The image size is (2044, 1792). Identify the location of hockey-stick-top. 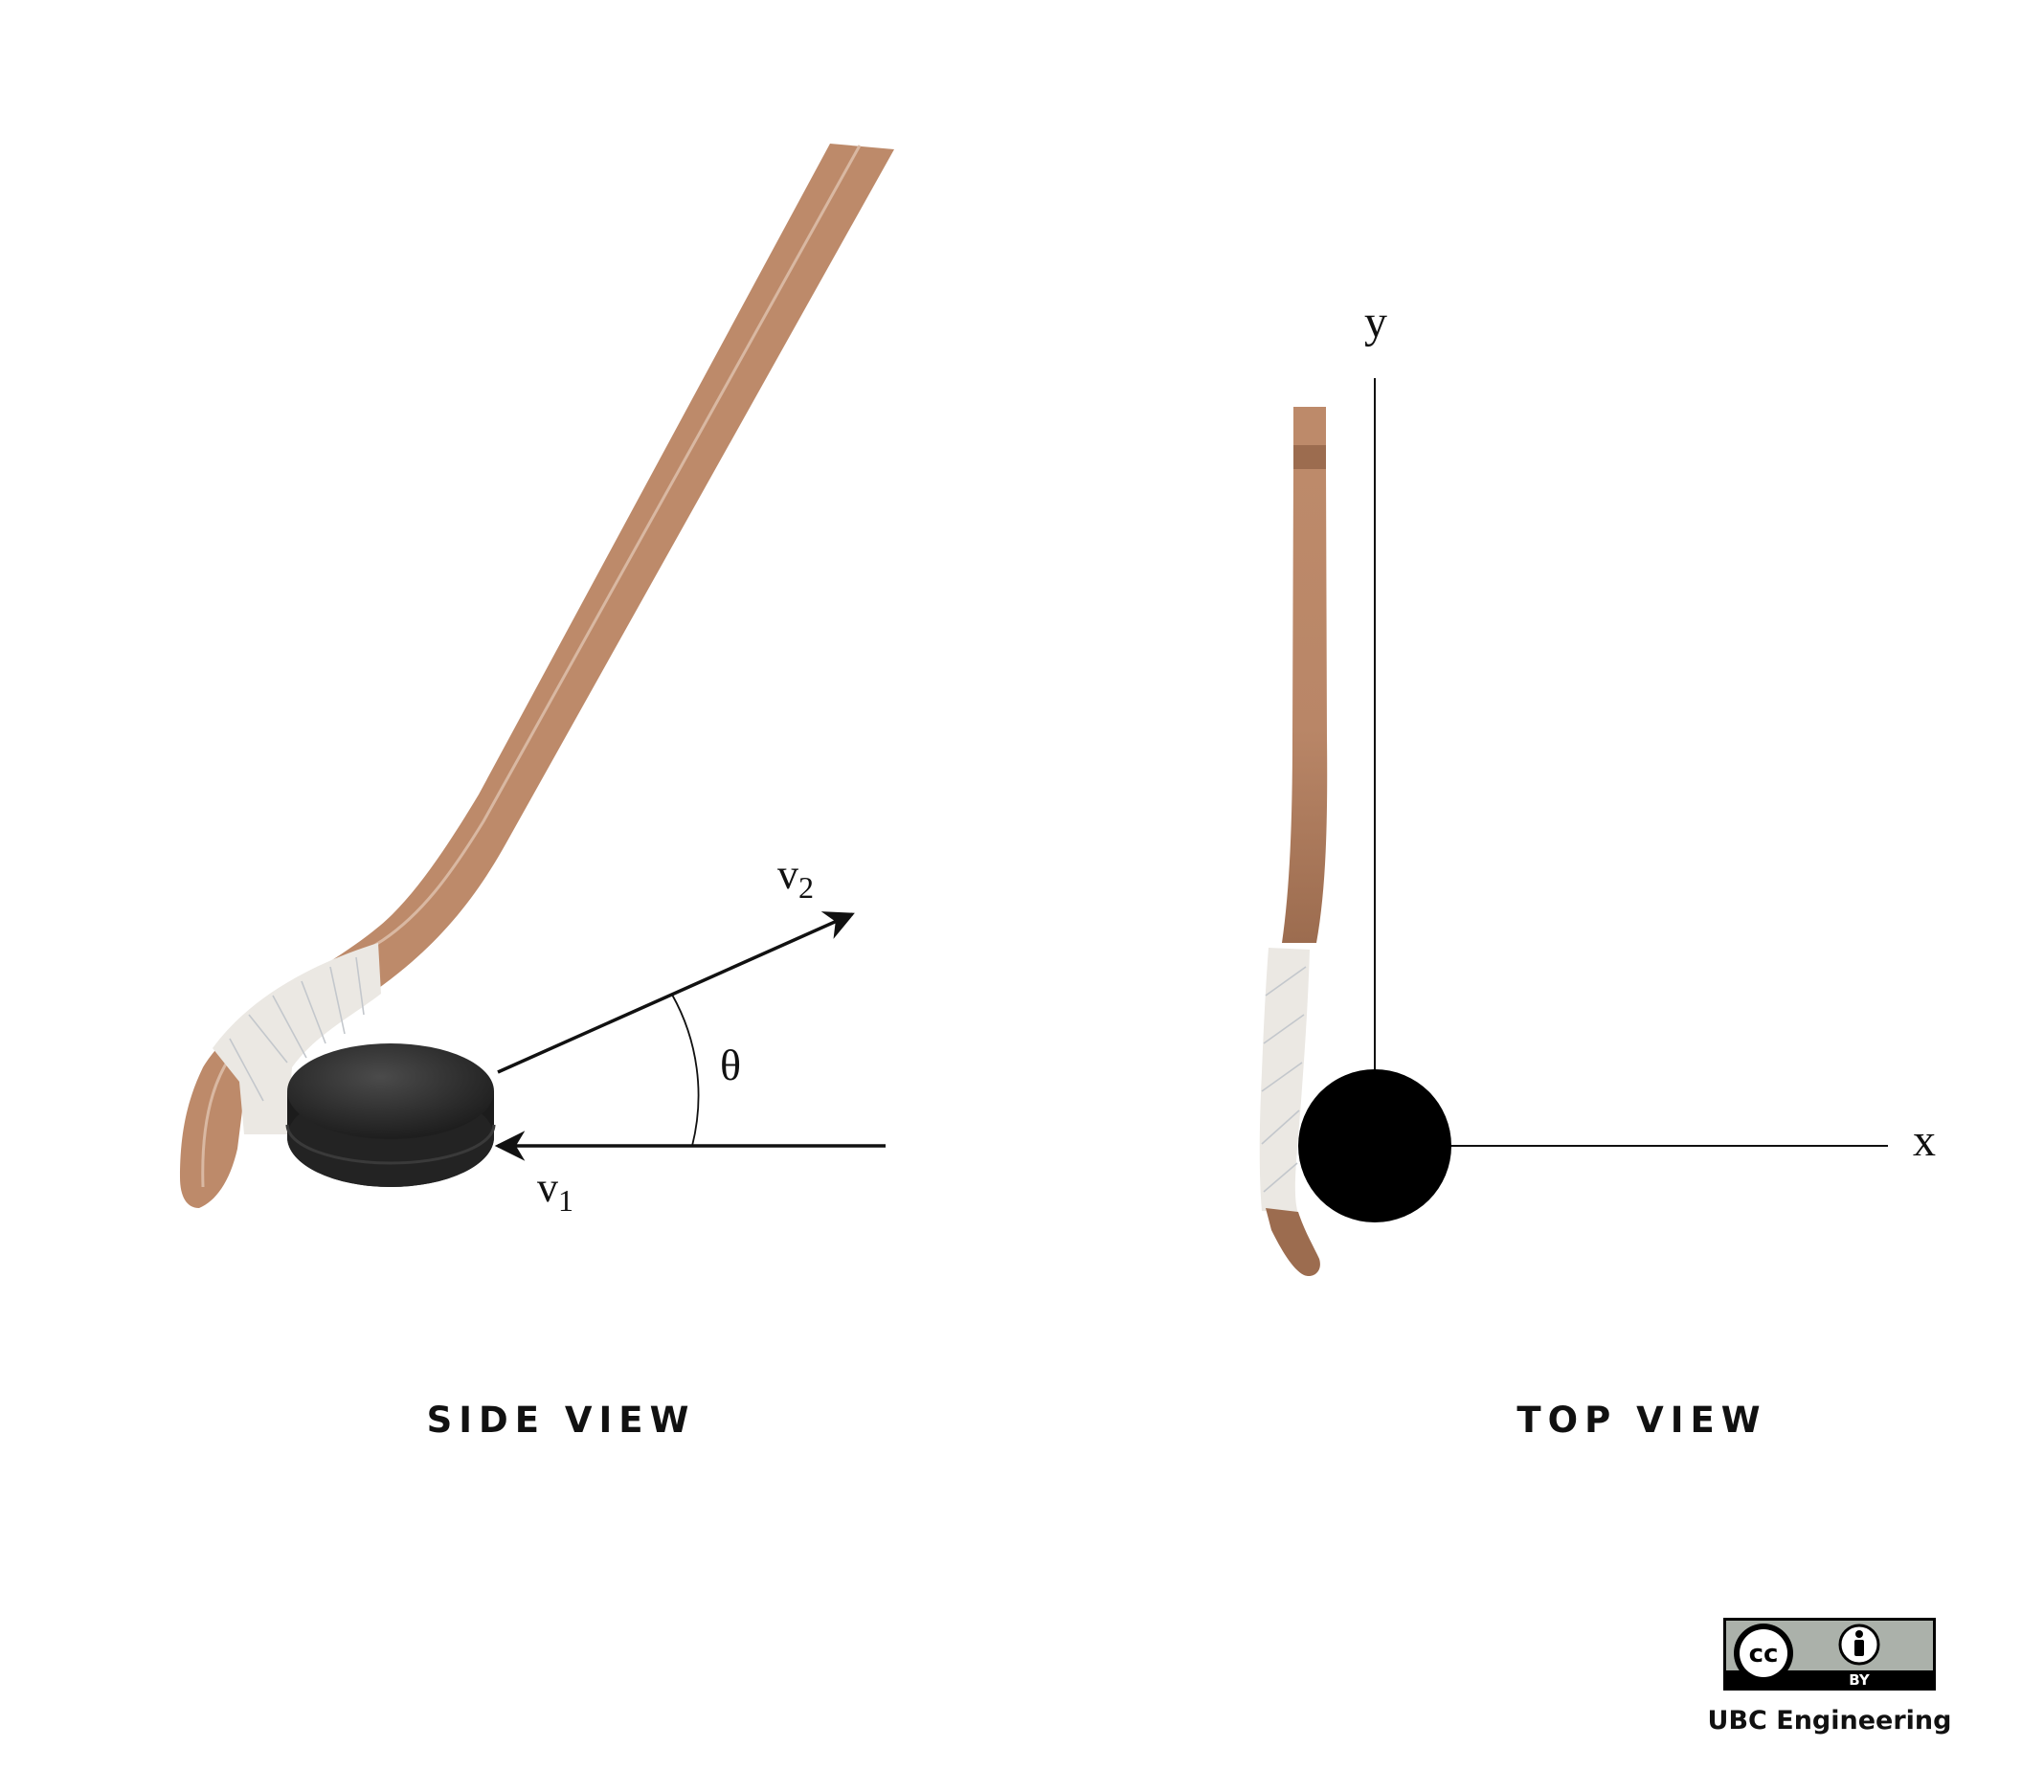
(1293, 842).